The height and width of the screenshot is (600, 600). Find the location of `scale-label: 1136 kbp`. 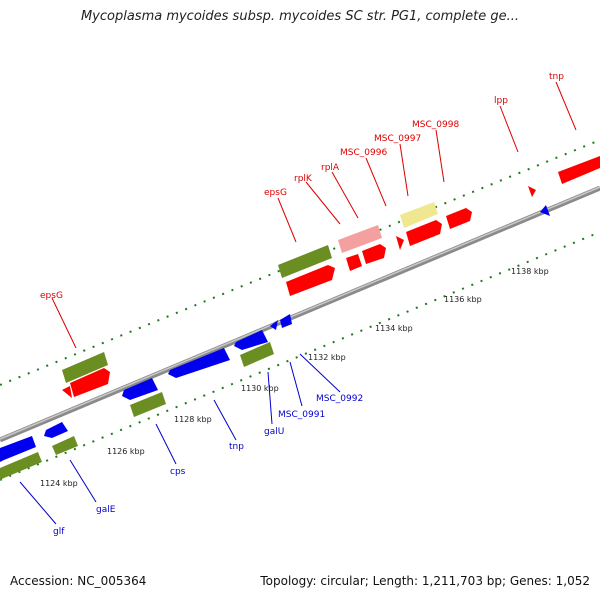

scale-label: 1136 kbp is located at coordinates (463, 299).